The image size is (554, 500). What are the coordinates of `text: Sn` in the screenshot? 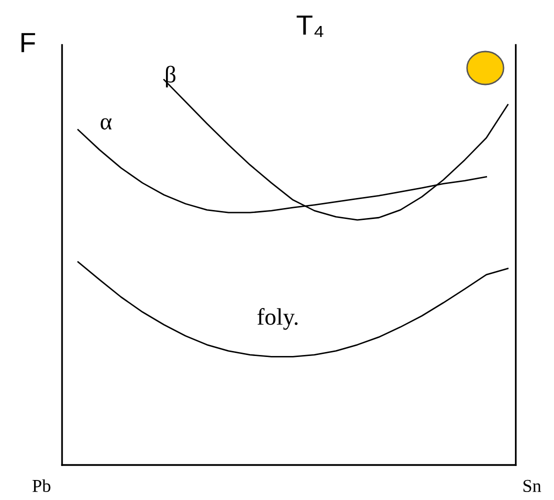 It's located at (533, 486).